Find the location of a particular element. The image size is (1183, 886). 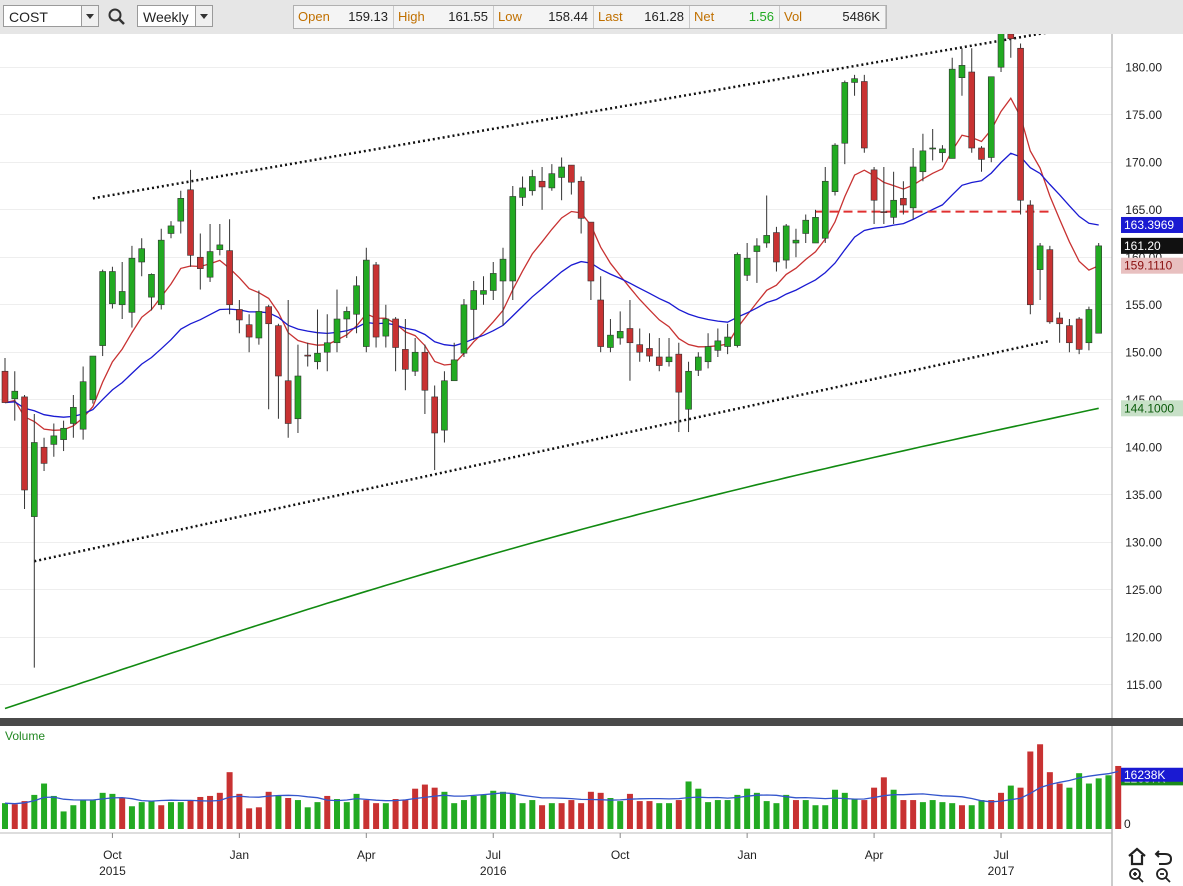

quote-open: Open 159.13 is located at coordinates (344, 17).